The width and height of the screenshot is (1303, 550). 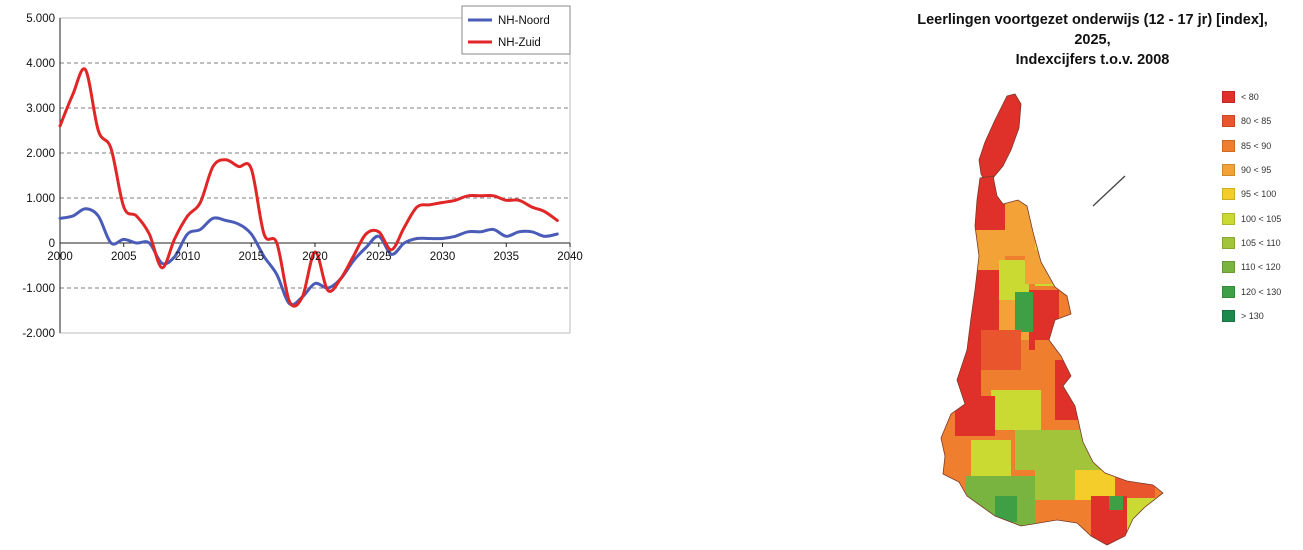 I want to click on legend-label: 90 < 95, so click(x=1256, y=170).